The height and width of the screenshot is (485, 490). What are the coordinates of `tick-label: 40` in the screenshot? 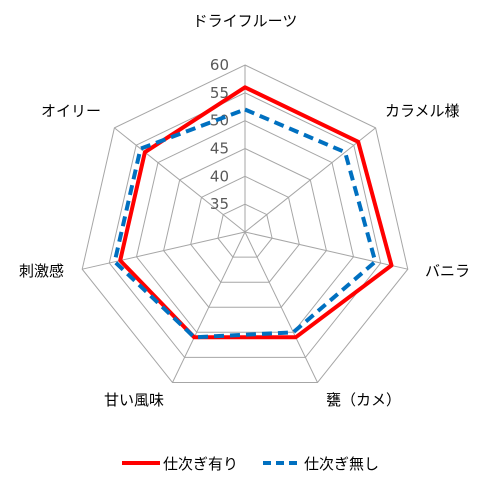 It's located at (219, 176).